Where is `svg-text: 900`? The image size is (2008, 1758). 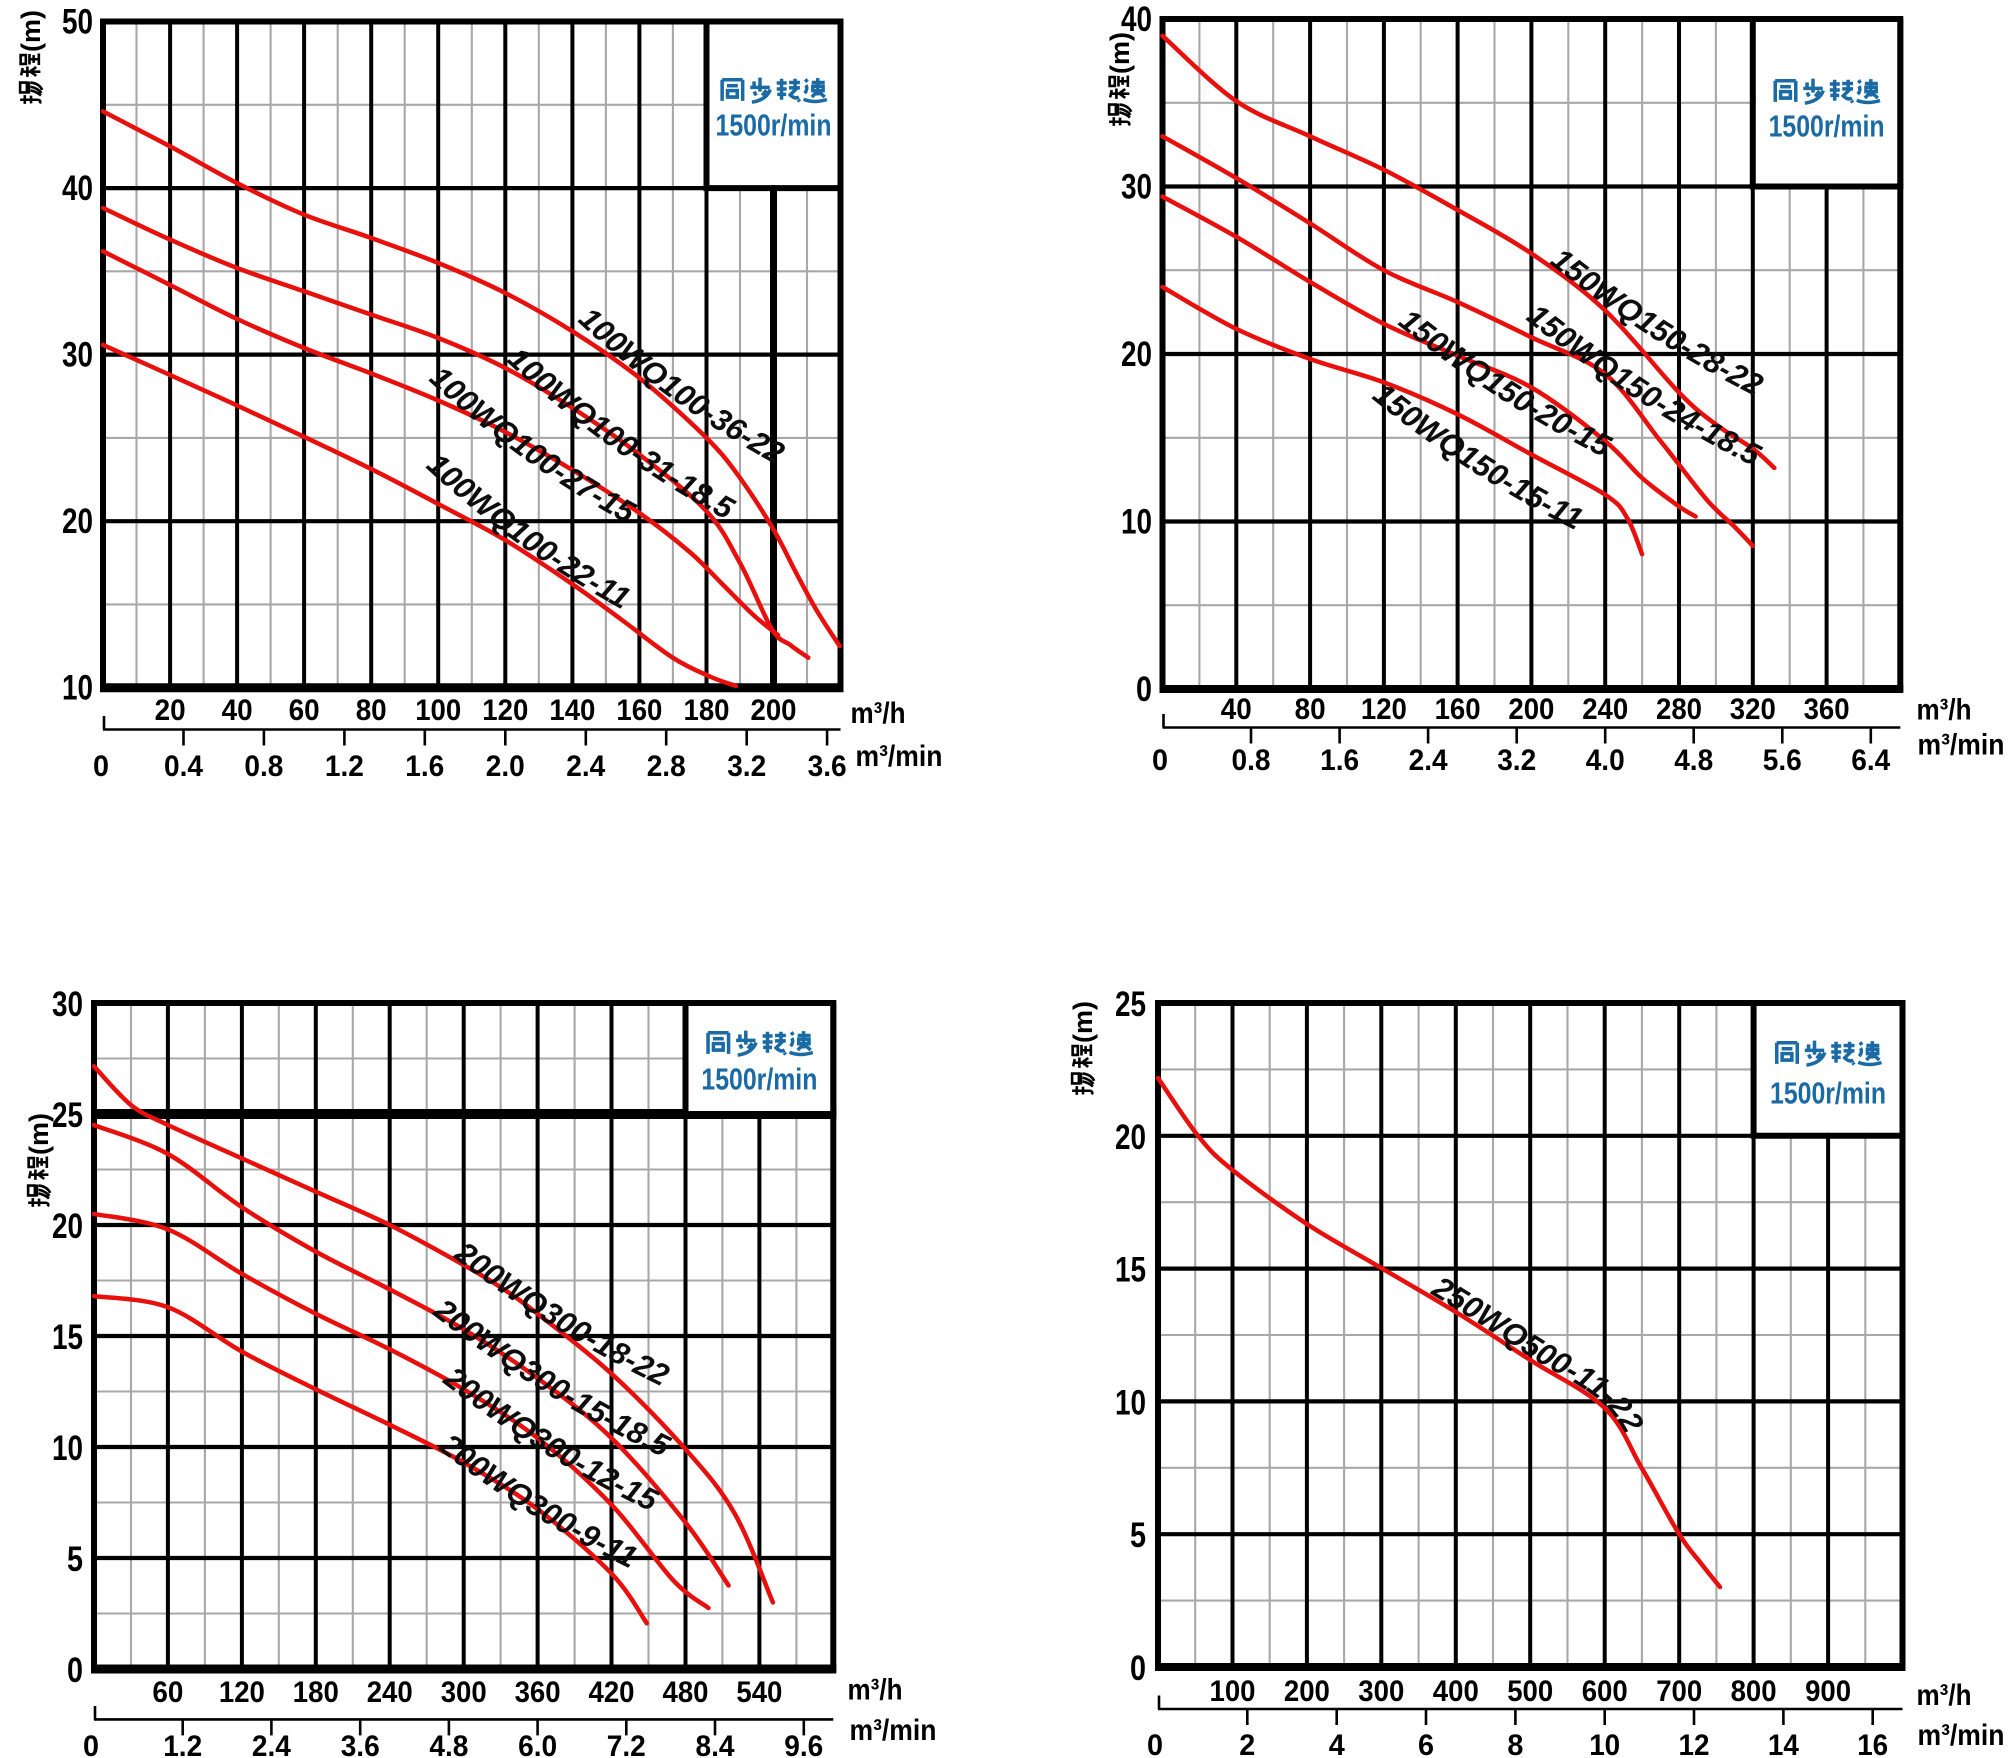
svg-text: 900 is located at coordinates (1828, 1691).